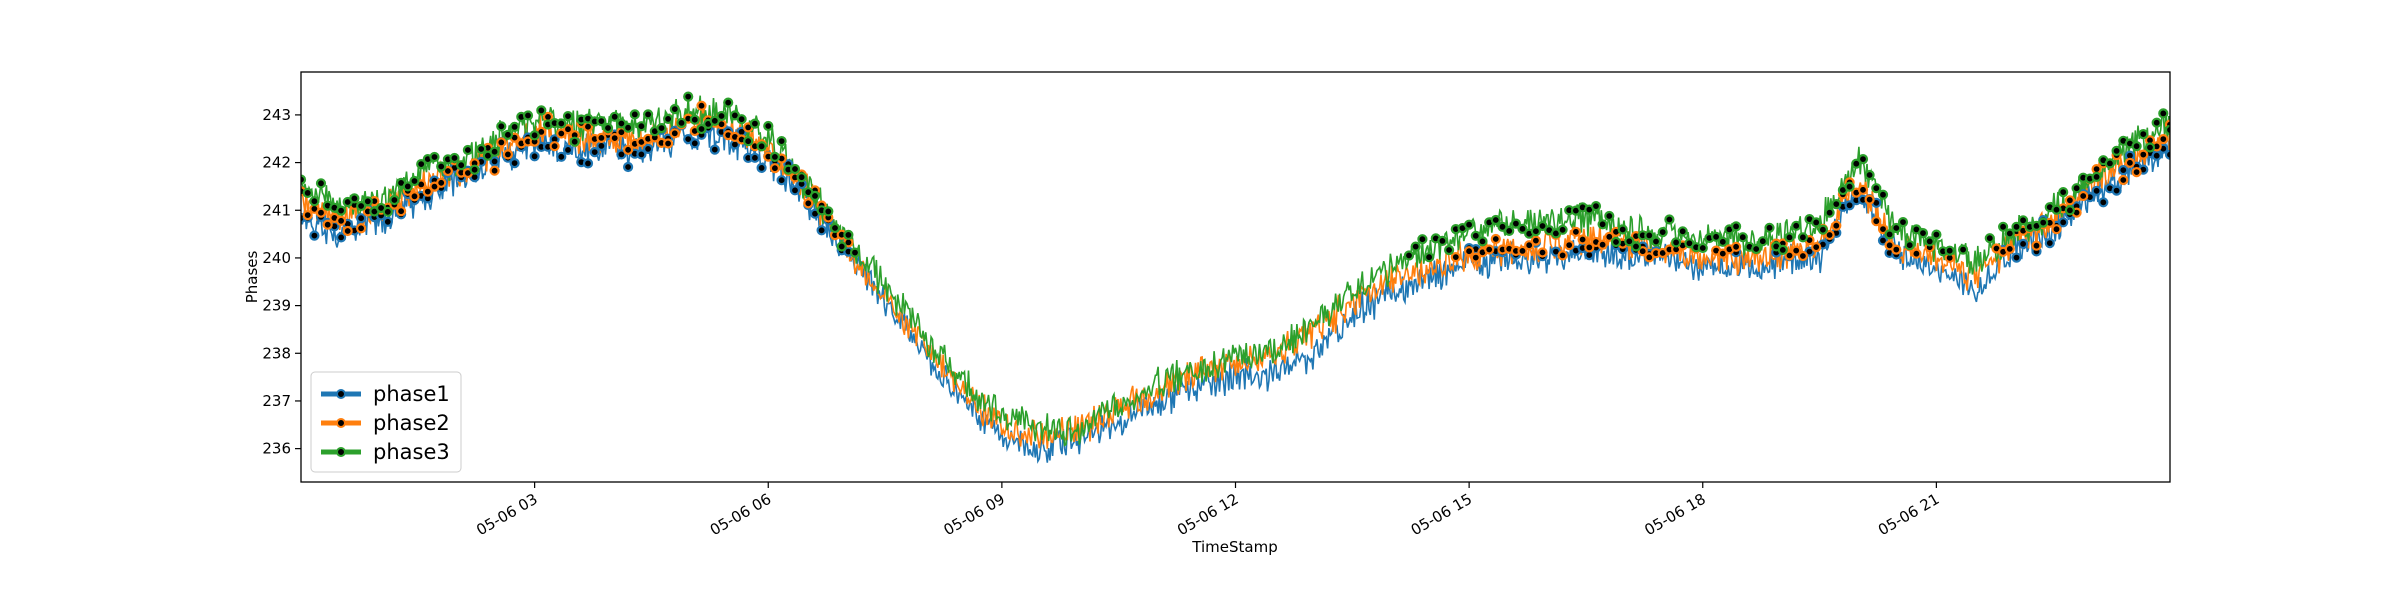 The height and width of the screenshot is (600, 2400). I want to click on legend-label-phase3: phase3, so click(411, 452).